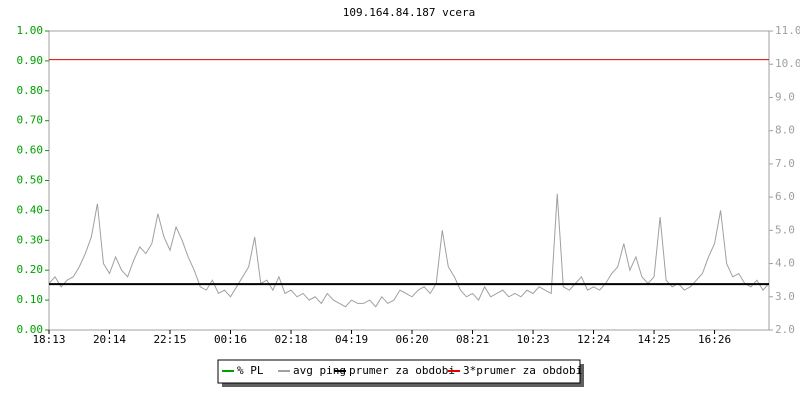 This screenshot has width=800, height=400. I want to click on x-tick-label: 10:23, so click(532, 339).